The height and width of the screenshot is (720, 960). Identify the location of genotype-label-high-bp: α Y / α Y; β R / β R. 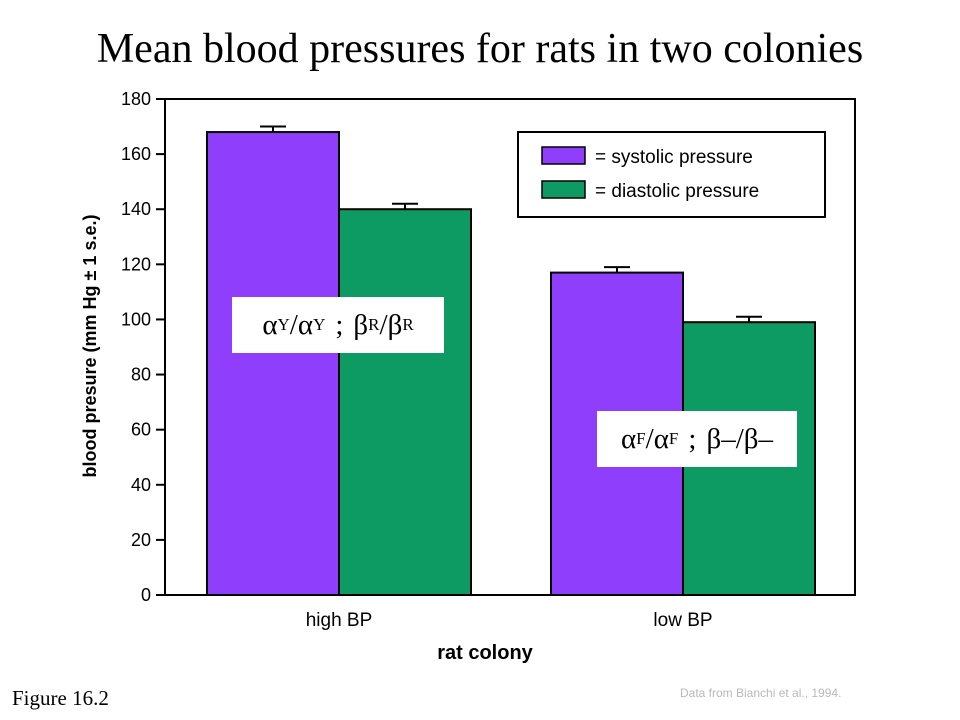
(338, 325).